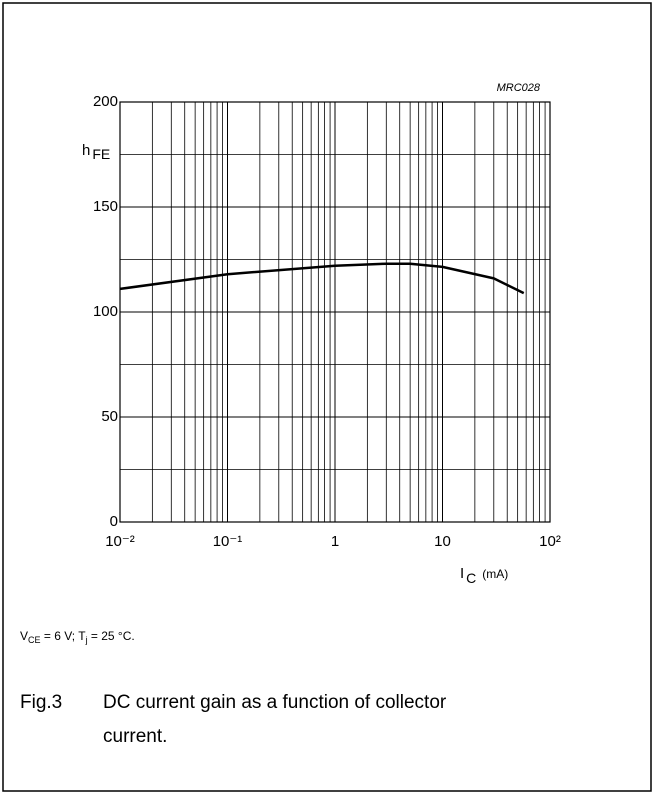 The image size is (655, 799). What do you see at coordinates (550, 541) in the screenshot?
I see `x-tick-label: 10²` at bounding box center [550, 541].